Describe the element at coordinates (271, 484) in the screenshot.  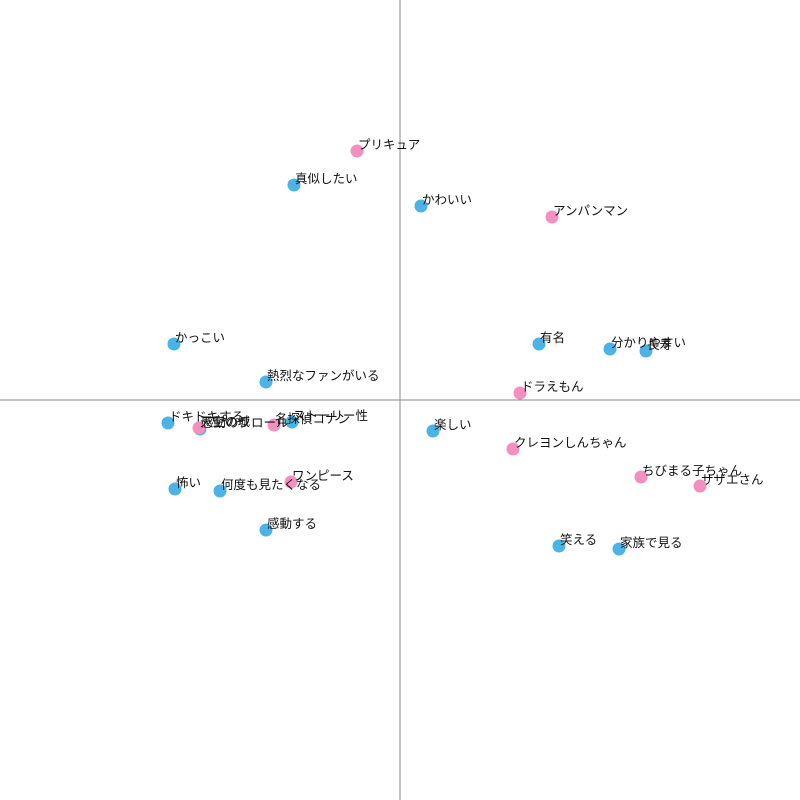
I see `data-label: 何度も見たくなる` at that location.